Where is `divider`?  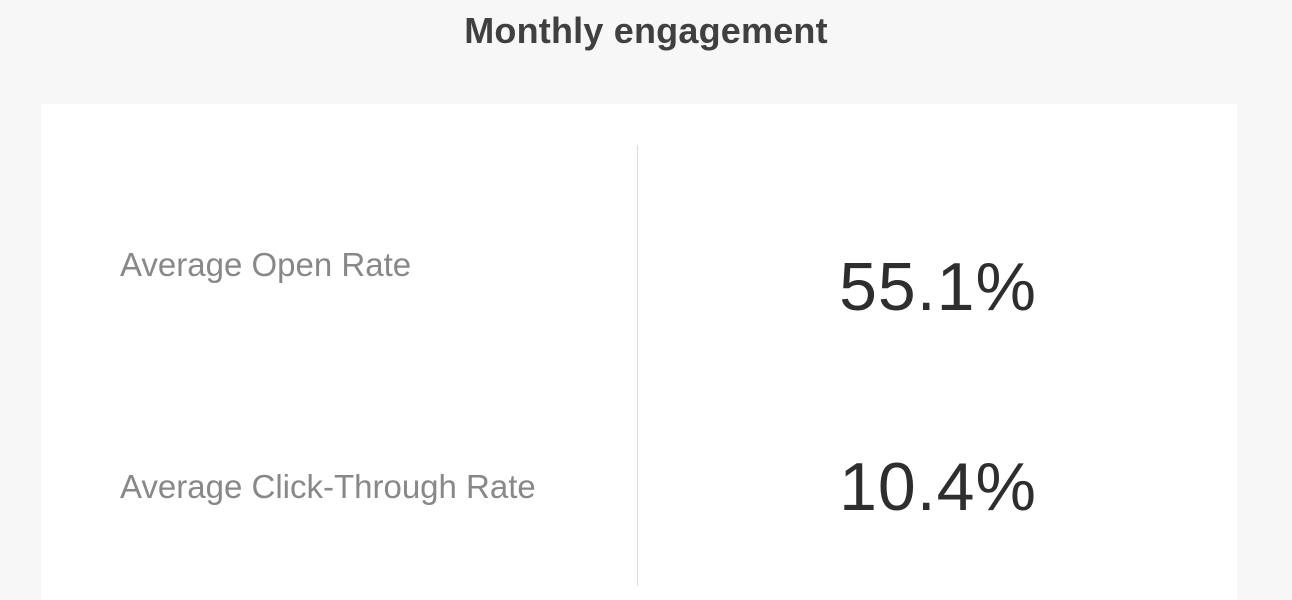 divider is located at coordinates (637, 365).